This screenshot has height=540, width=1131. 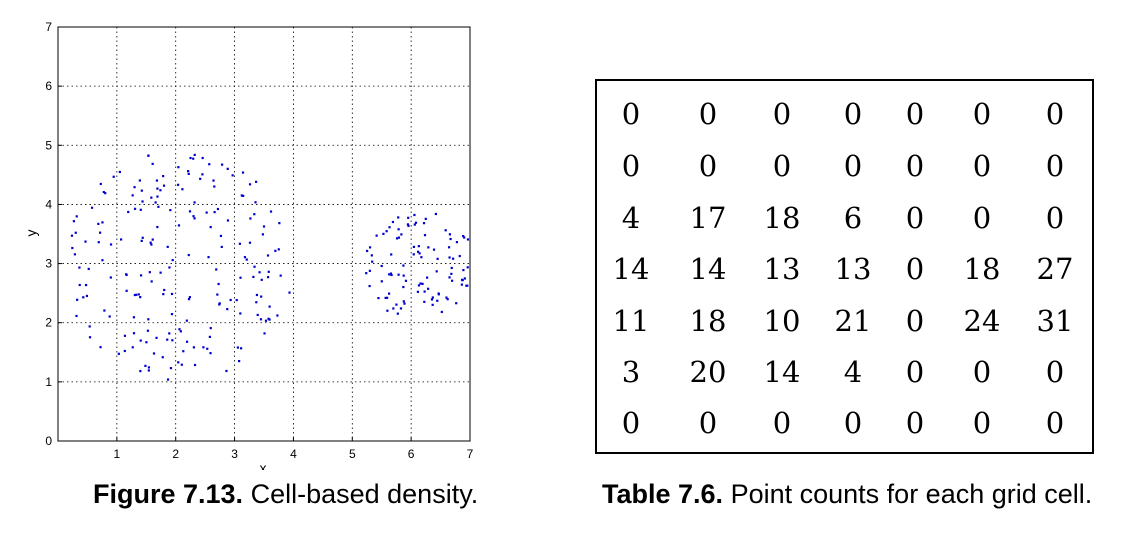 What do you see at coordinates (293, 454) in the screenshot?
I see `x-tick-label: 4` at bounding box center [293, 454].